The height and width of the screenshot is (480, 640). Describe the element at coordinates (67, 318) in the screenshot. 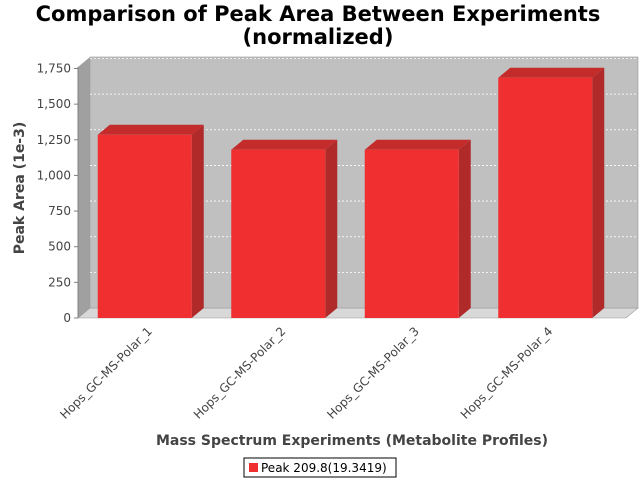

I see `y-tick-label: 0` at that location.